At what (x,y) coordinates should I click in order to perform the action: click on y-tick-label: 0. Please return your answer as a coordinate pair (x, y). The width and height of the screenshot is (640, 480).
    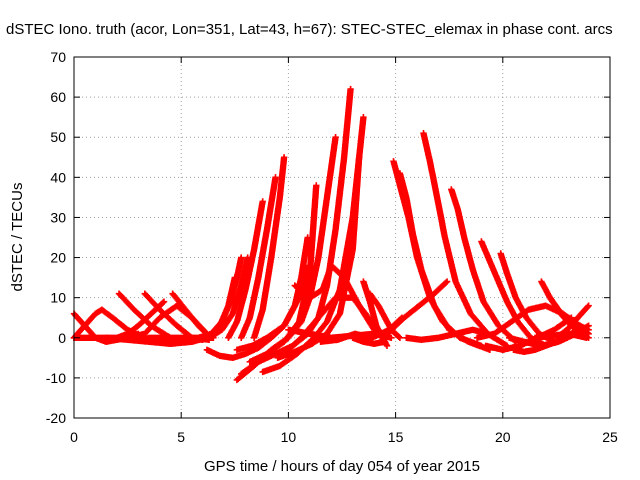
    Looking at the image, I should click on (62, 338).